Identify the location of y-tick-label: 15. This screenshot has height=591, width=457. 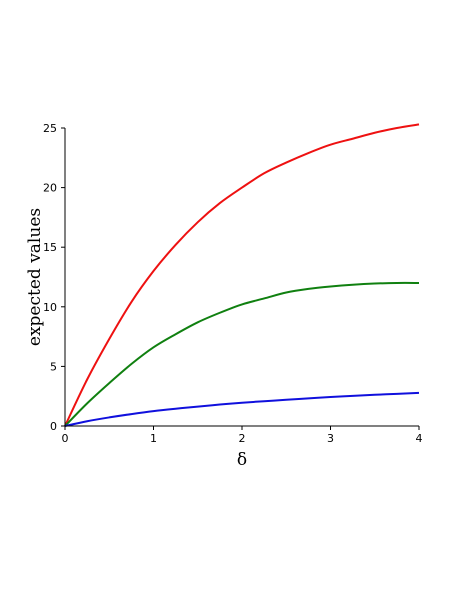
(50, 247).